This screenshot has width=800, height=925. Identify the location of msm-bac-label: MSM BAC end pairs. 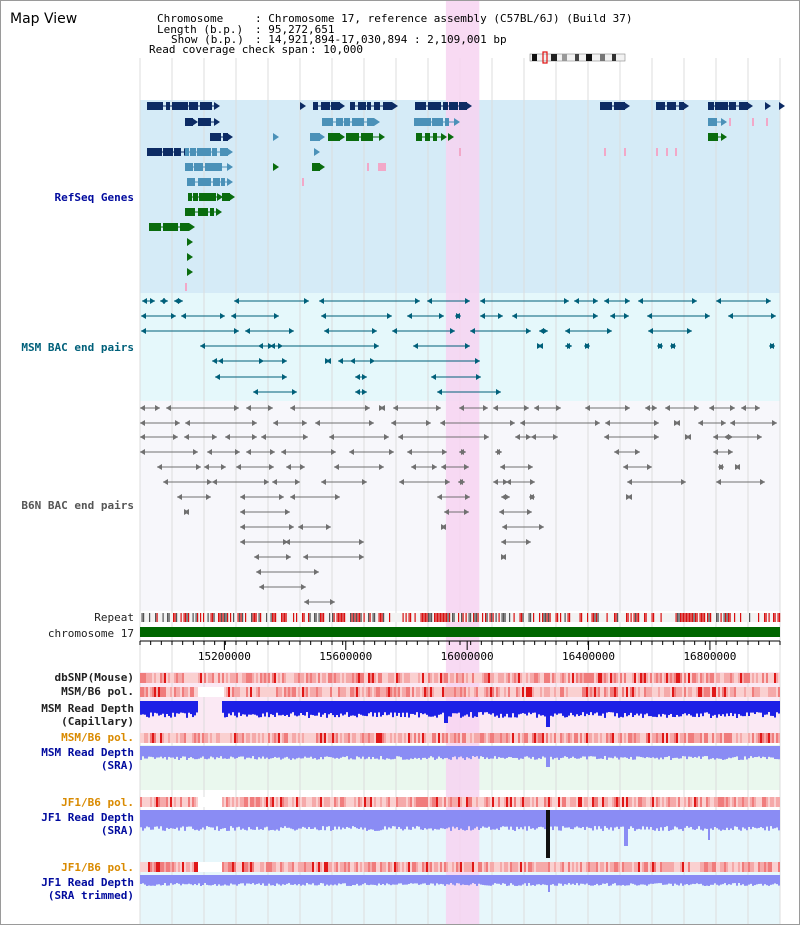
(77, 347).